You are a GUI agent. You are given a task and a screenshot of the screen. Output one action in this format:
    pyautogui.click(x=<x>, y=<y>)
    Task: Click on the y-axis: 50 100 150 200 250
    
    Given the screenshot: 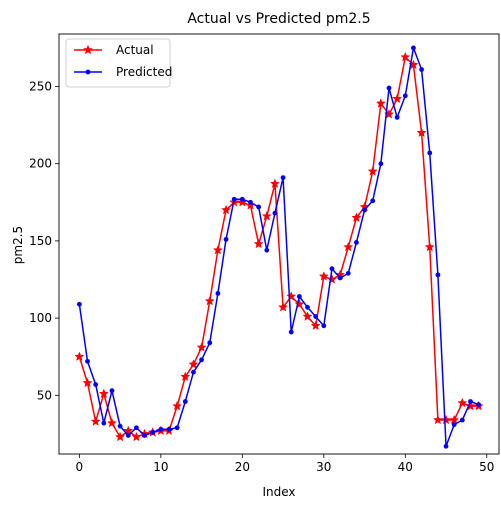 What is the action you would take?
    pyautogui.click(x=44, y=241)
    